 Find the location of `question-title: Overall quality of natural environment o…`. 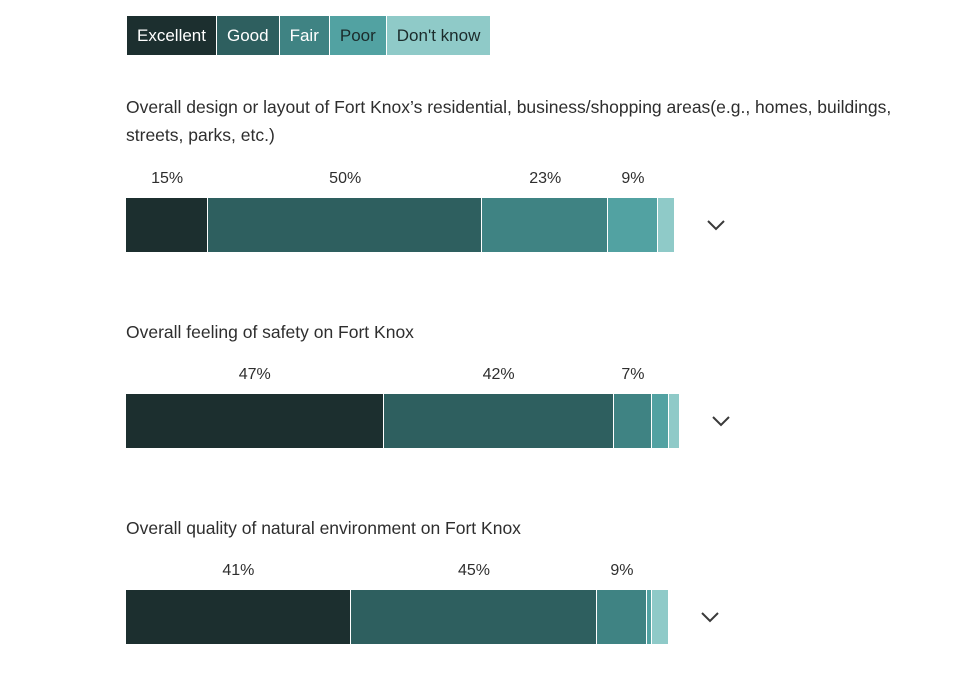

question-title: Overall quality of natural environment o… is located at coordinates (323, 528).